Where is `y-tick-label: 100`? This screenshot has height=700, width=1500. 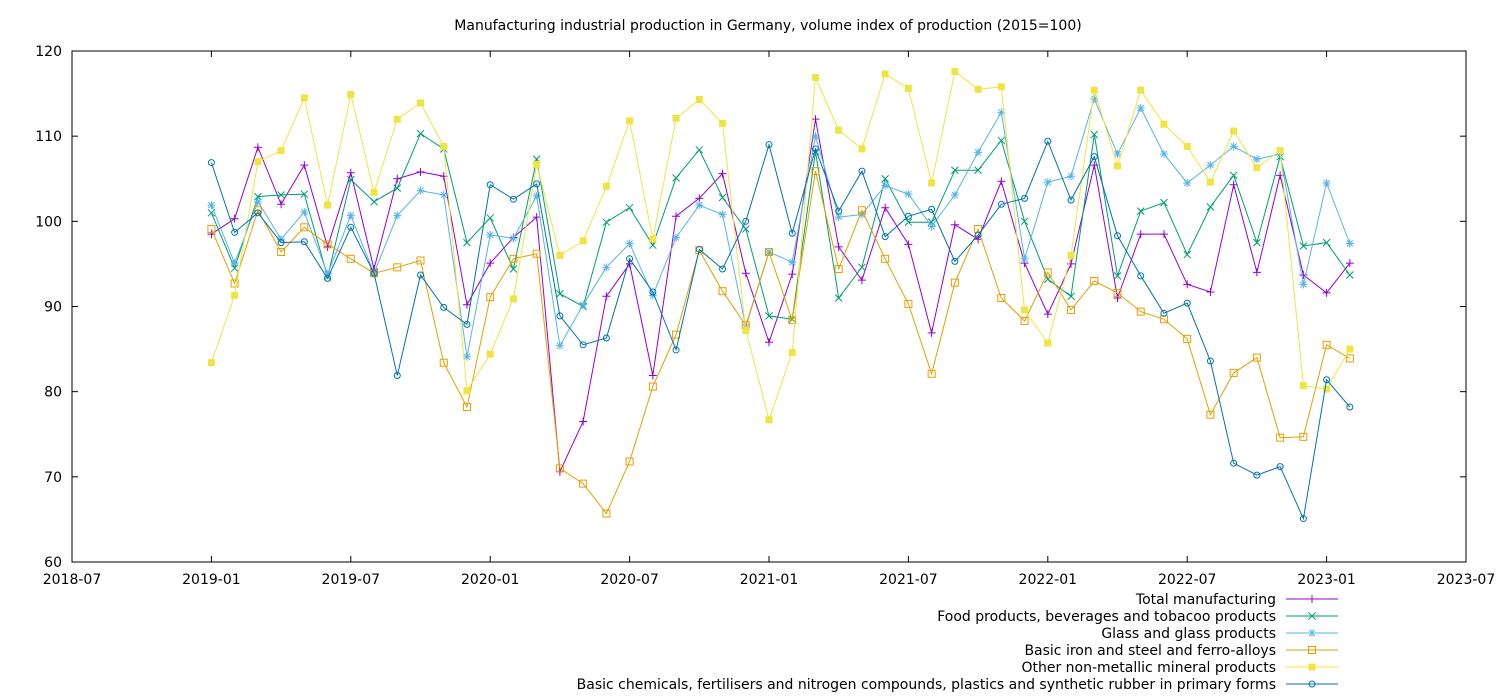 y-tick-label: 100 is located at coordinates (48, 222).